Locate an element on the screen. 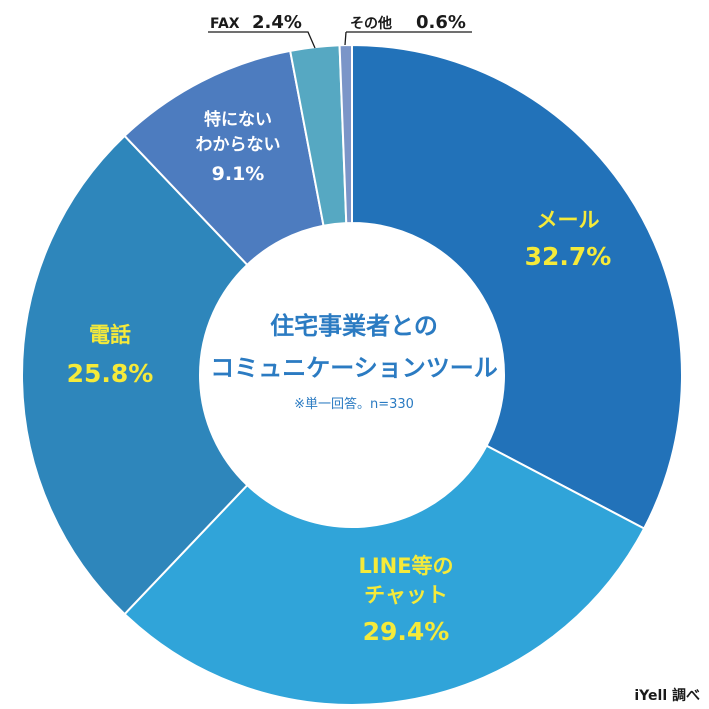 The width and height of the screenshot is (709, 709). slice-other is located at coordinates (345, 134).